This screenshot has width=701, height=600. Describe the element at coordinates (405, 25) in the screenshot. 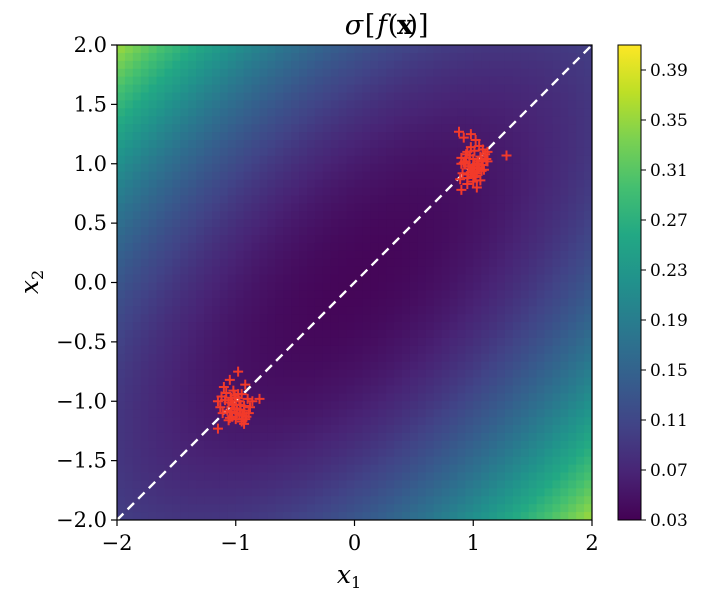

I see `svg-text: x` at that location.